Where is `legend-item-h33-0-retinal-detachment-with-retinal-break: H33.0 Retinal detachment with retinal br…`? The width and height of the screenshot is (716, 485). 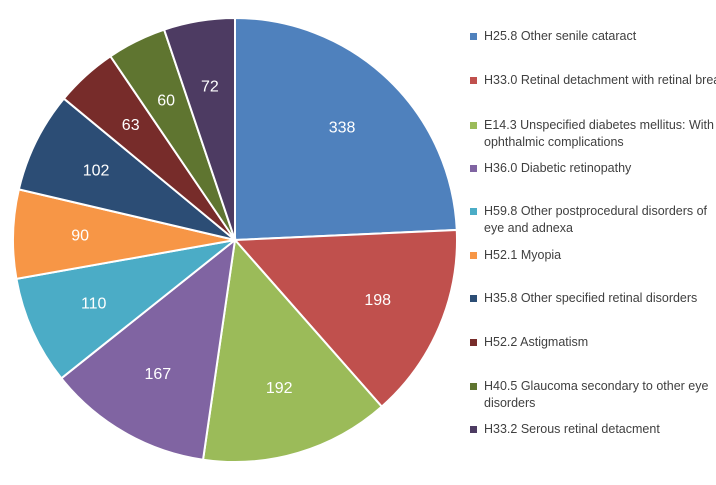
legend-item-h33-0-retinal-detachment-with-retinal-break: H33.0 Retinal detachment with retinal br… is located at coordinates (592, 80).